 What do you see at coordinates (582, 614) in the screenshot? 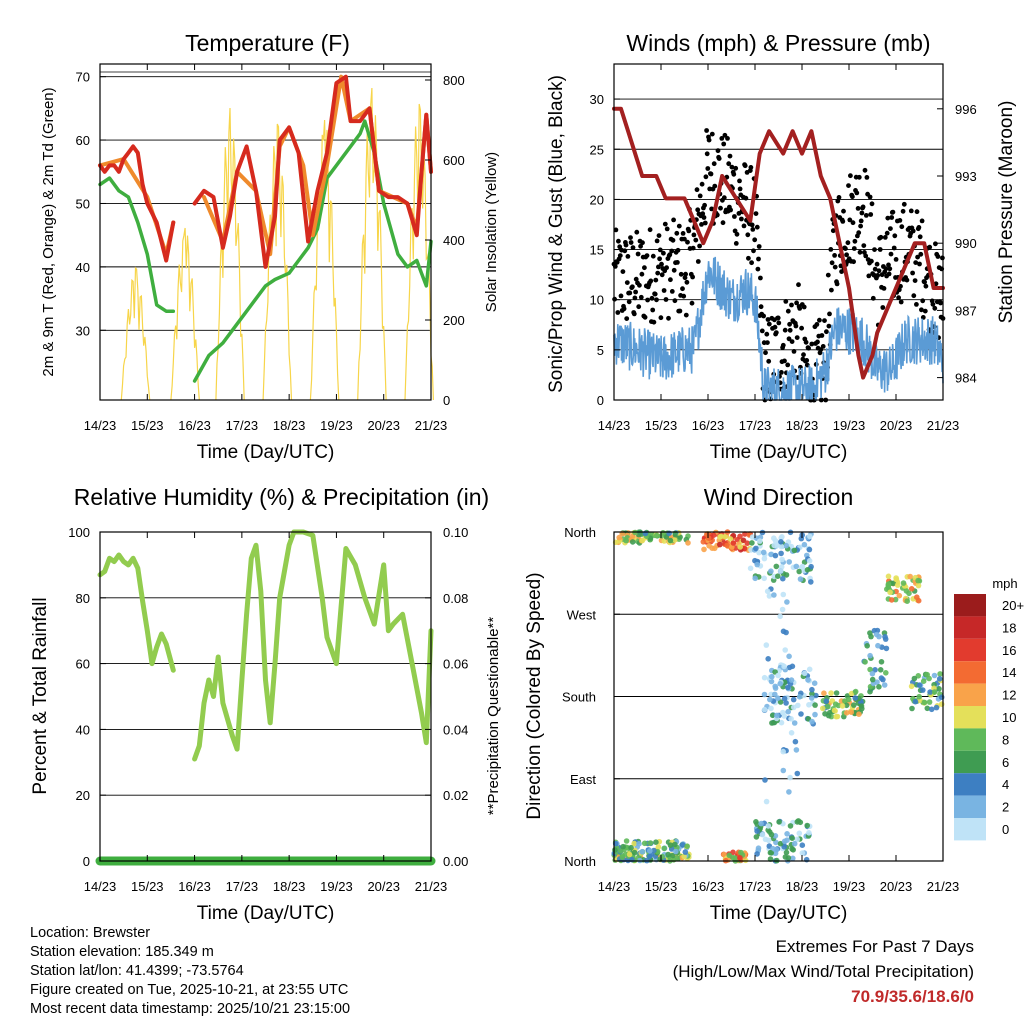
I see `p3-ytick-label-3: West` at bounding box center [582, 614].